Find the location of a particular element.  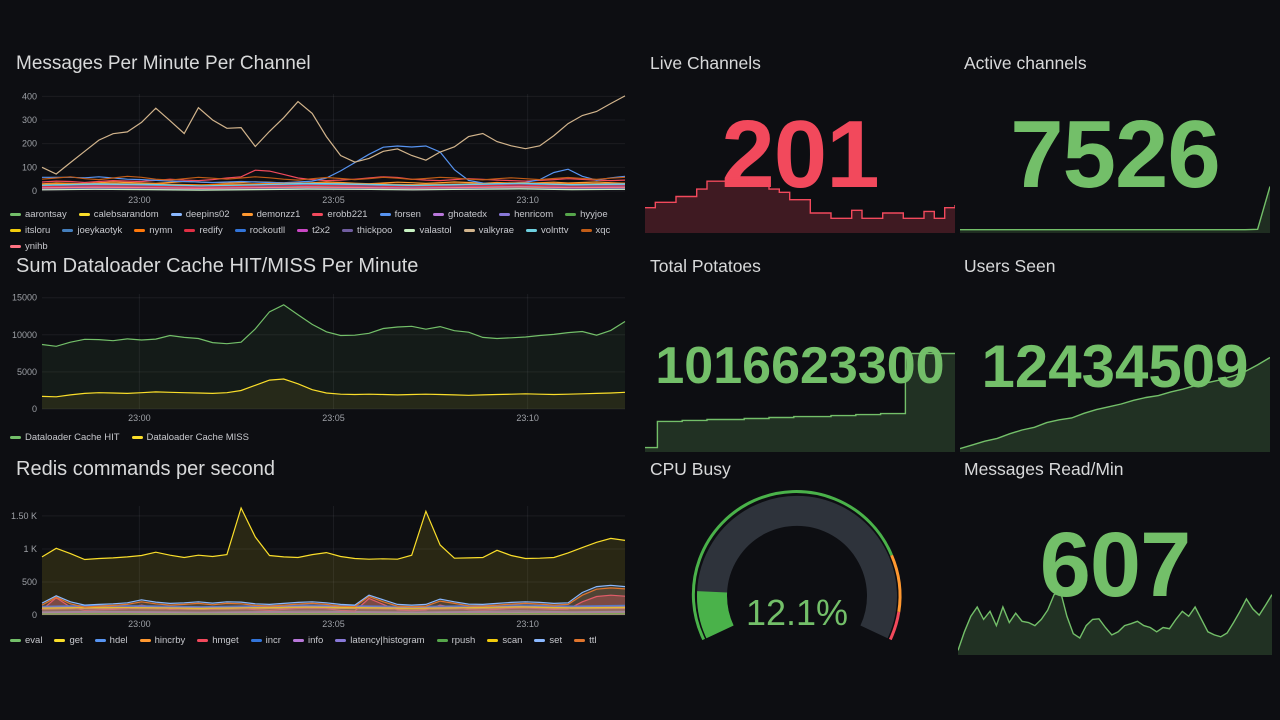

redis-commands-chart: 0 500 1 K 1.50 K 23:00 23:05 23:10 is located at coordinates (318, 565).